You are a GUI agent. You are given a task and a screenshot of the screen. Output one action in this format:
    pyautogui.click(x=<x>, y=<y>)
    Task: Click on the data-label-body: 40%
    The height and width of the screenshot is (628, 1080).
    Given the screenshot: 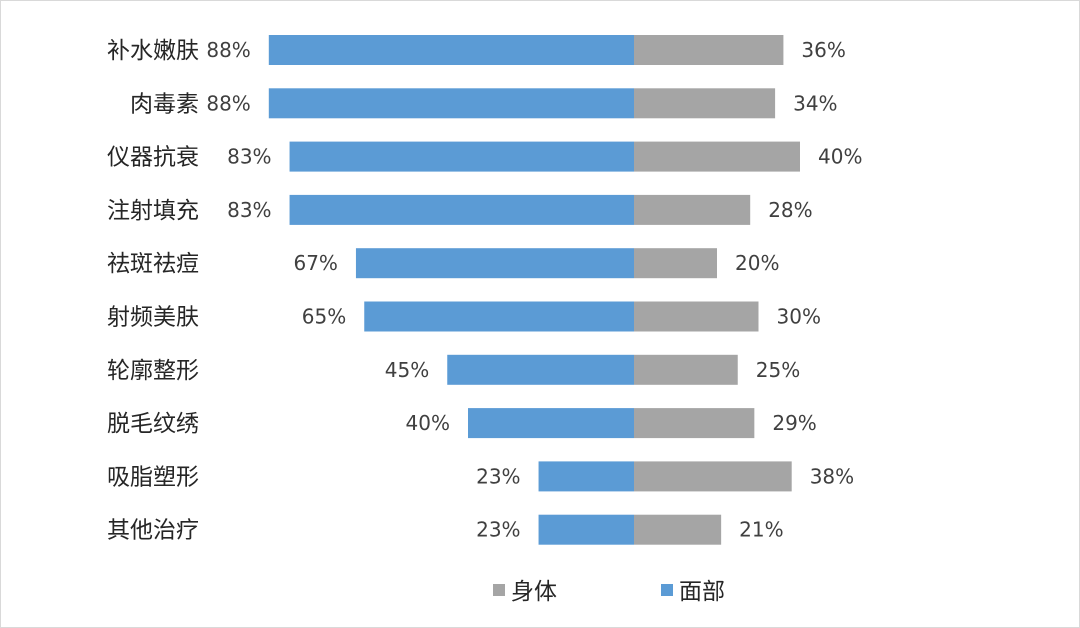 What is the action you would take?
    pyautogui.click(x=840, y=157)
    